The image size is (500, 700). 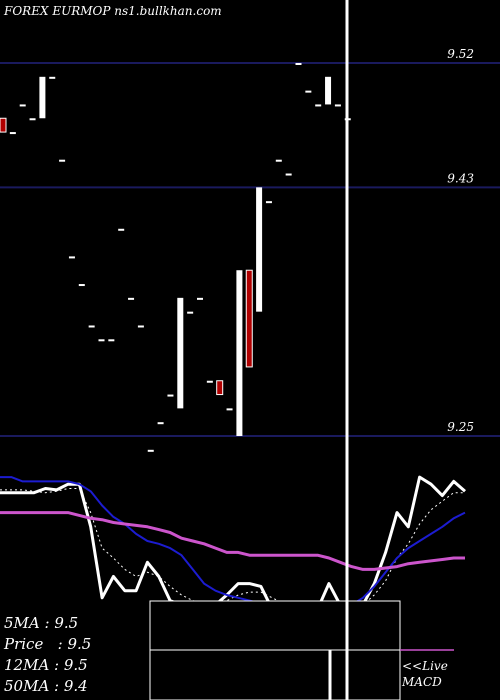 What do you see at coordinates (113, 11) in the screenshot?
I see `chart-title: FOREX EURMOP ns1.bullkhan.com` at bounding box center [113, 11].